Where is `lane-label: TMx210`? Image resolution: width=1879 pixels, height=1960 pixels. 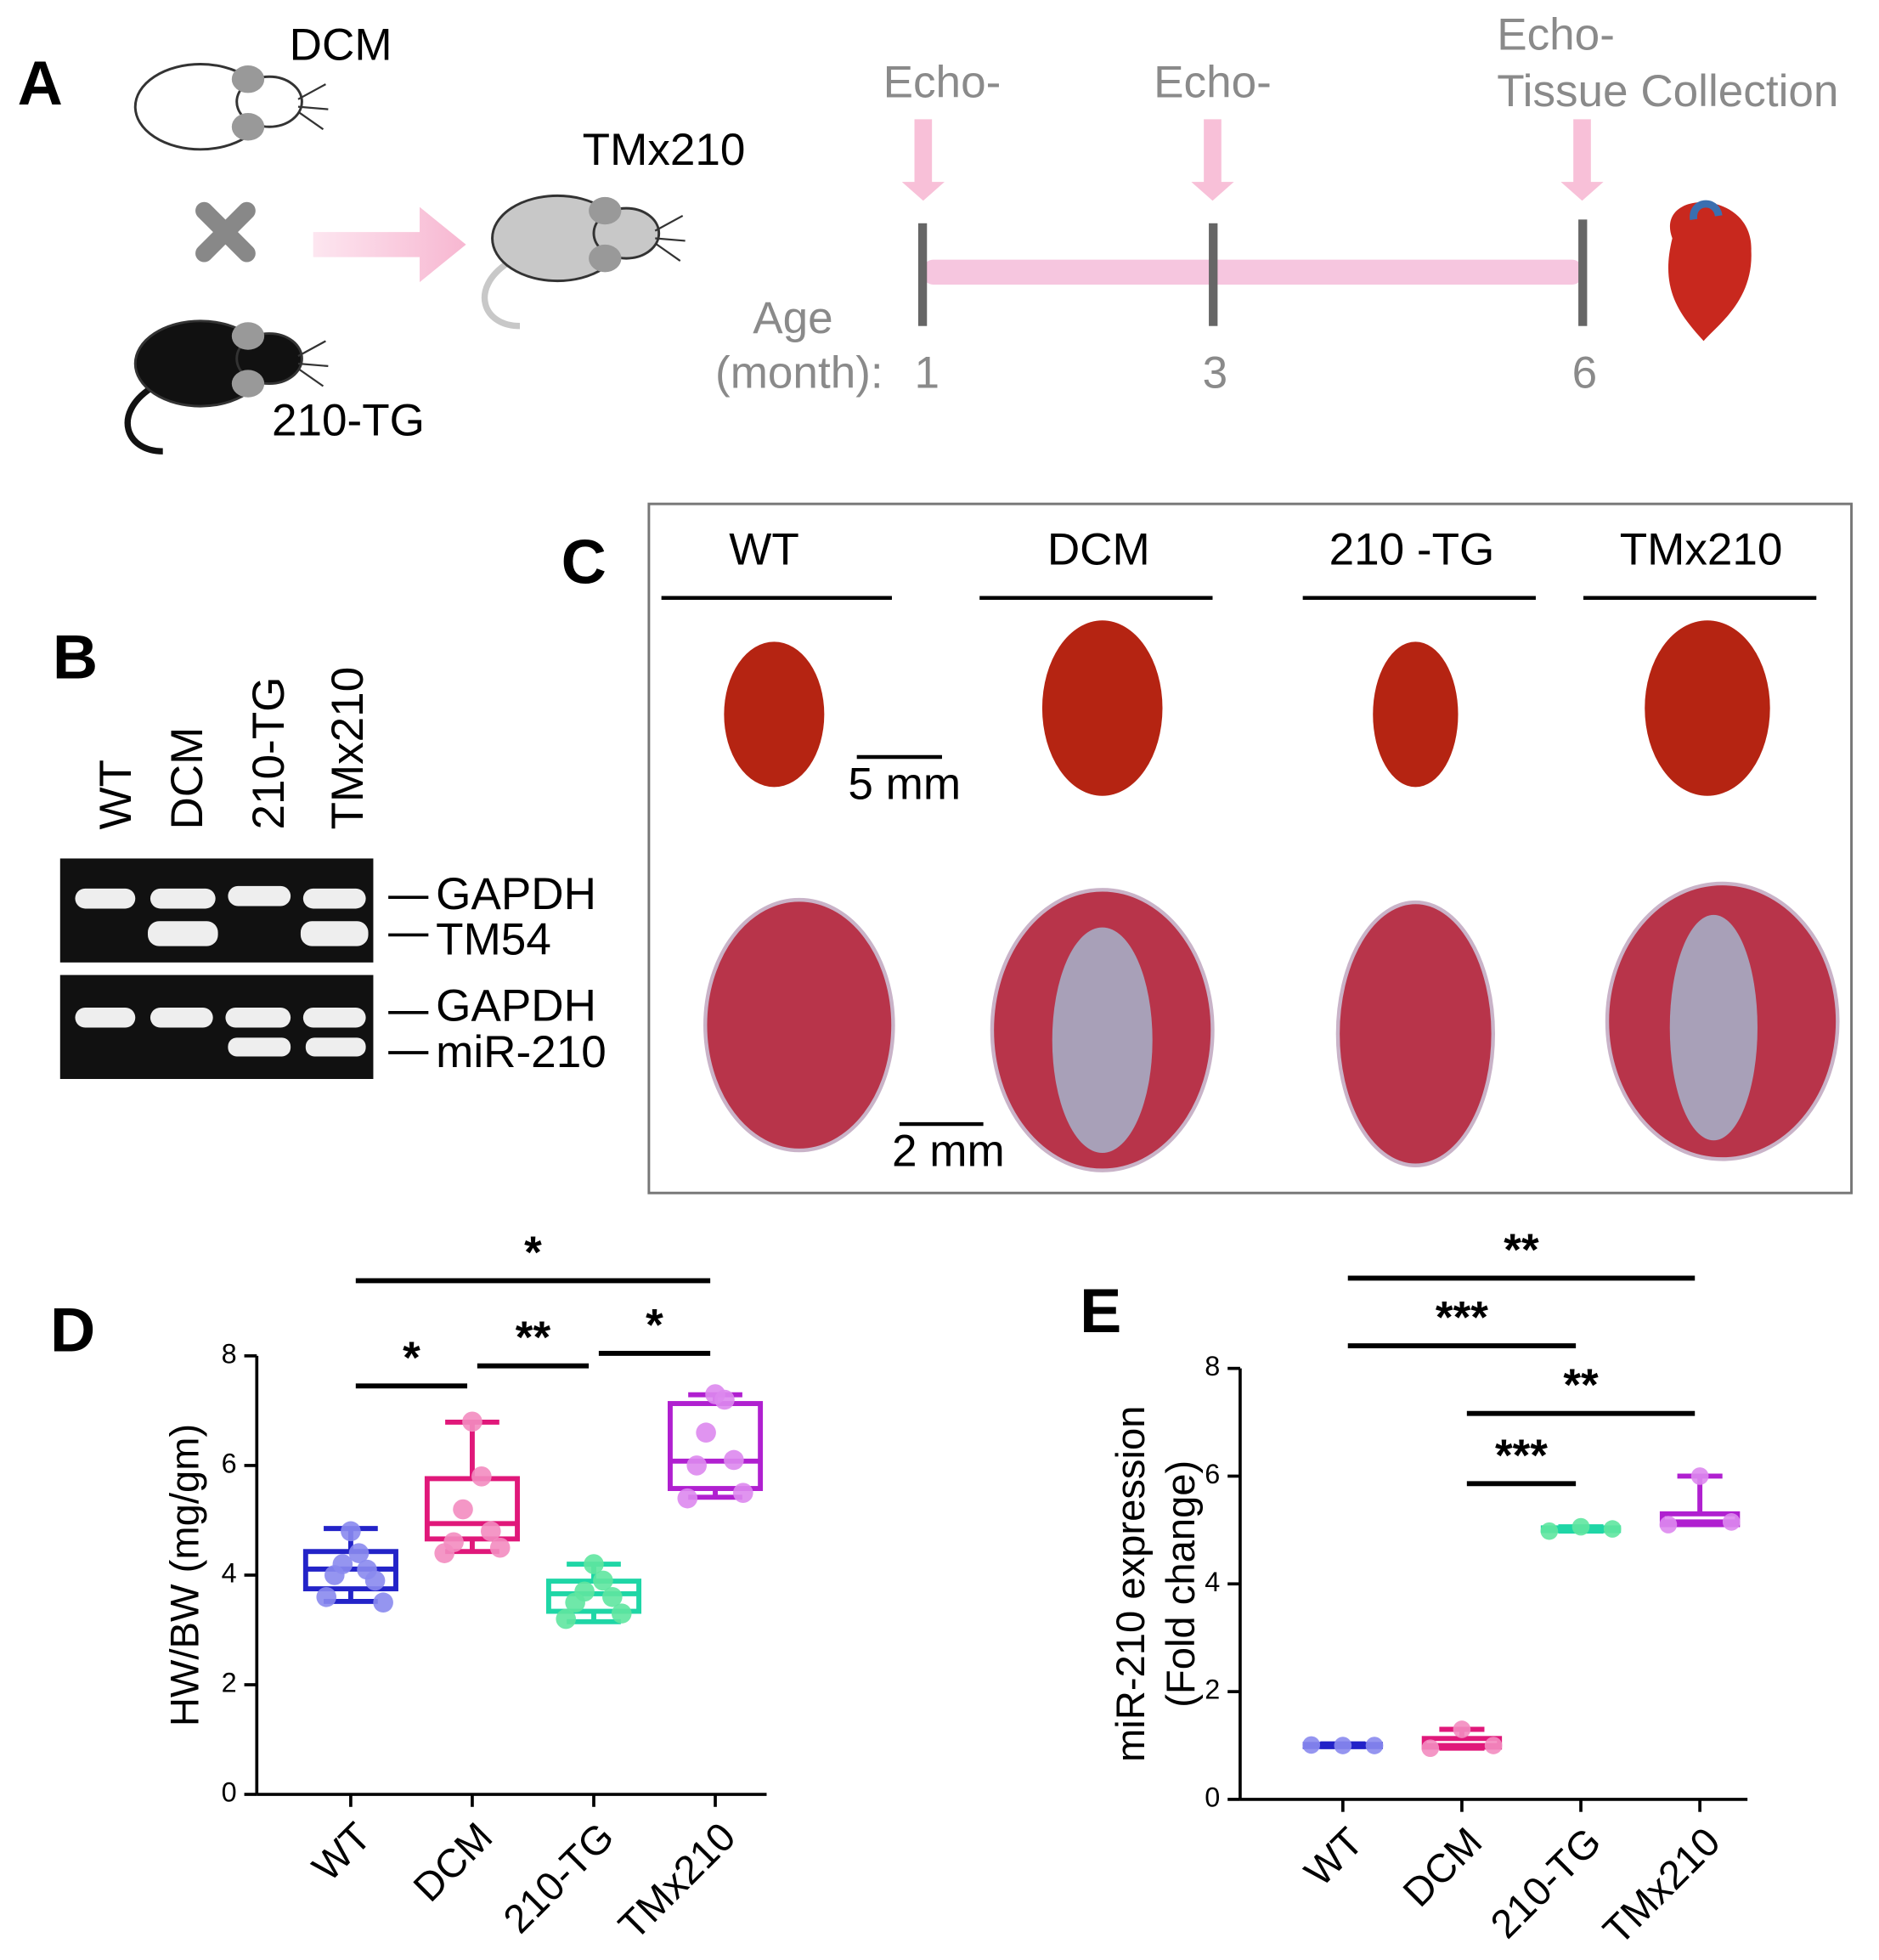
lane-label: TMx210 is located at coordinates (348, 749).